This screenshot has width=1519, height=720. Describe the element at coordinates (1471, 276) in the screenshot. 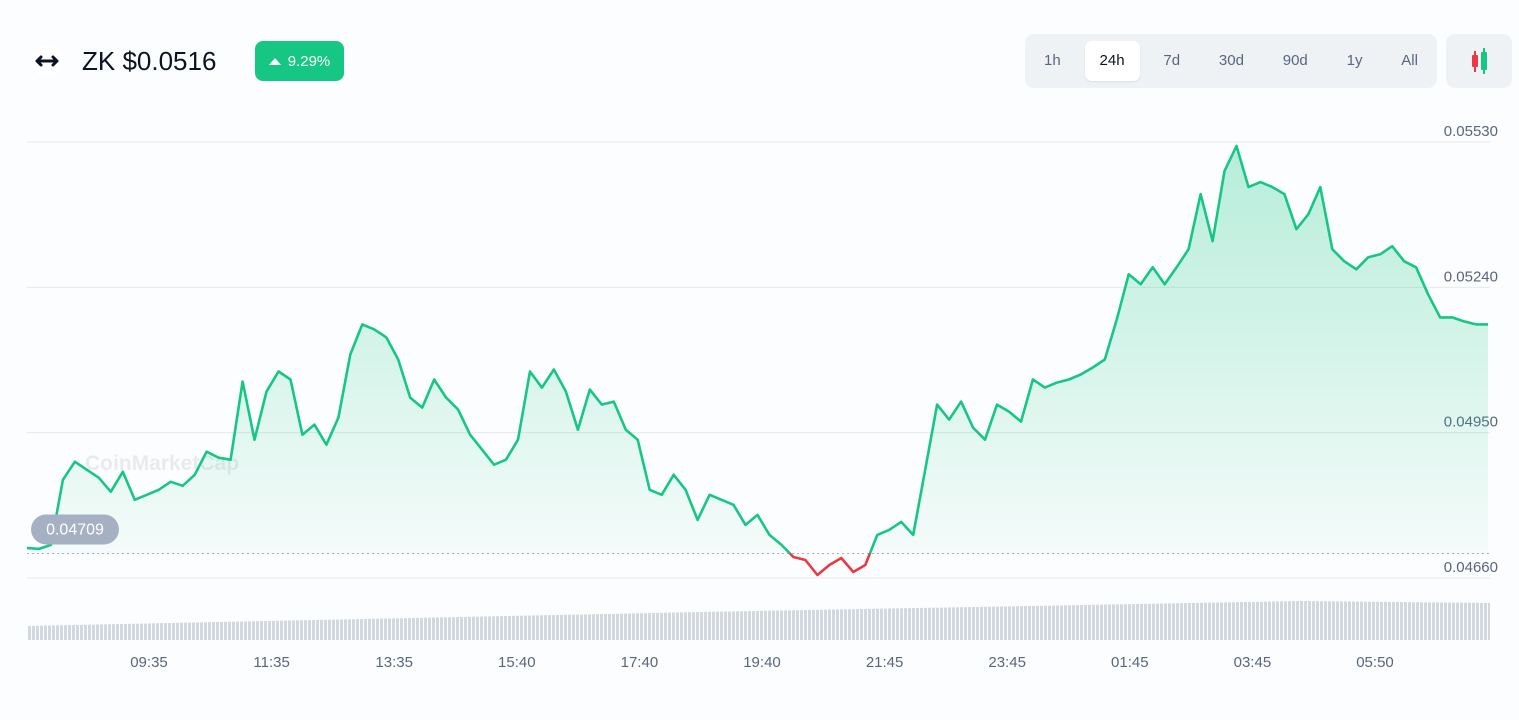

I see `y-tick-label: 0.05240` at that location.